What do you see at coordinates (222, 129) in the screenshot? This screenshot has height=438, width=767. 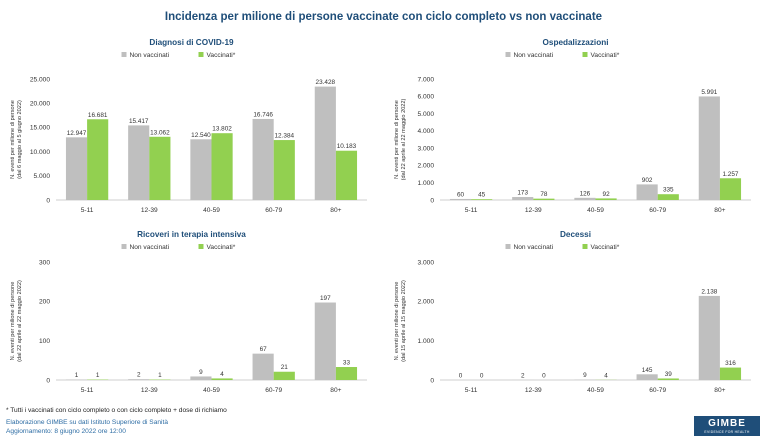 I see `data-label: 13.802` at bounding box center [222, 129].